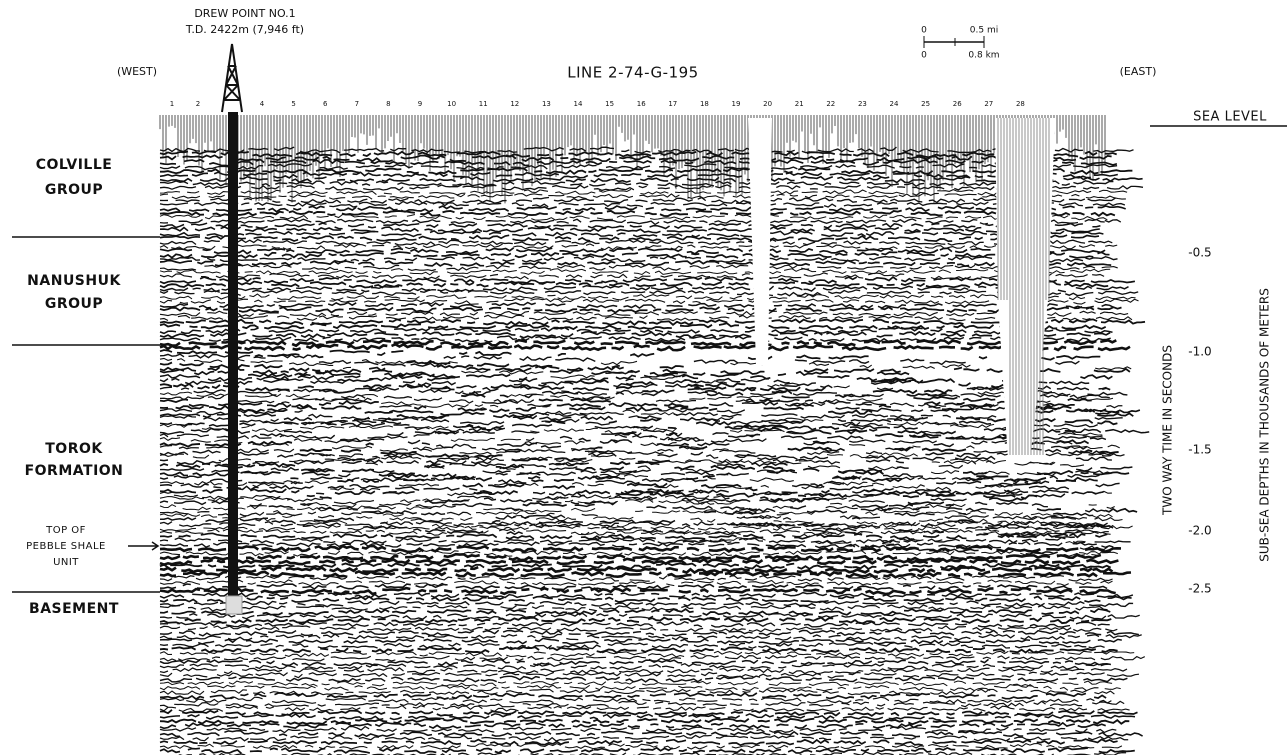  Describe the element at coordinates (198, 104) in the screenshot. I see `shotpoint-label: 2` at that location.